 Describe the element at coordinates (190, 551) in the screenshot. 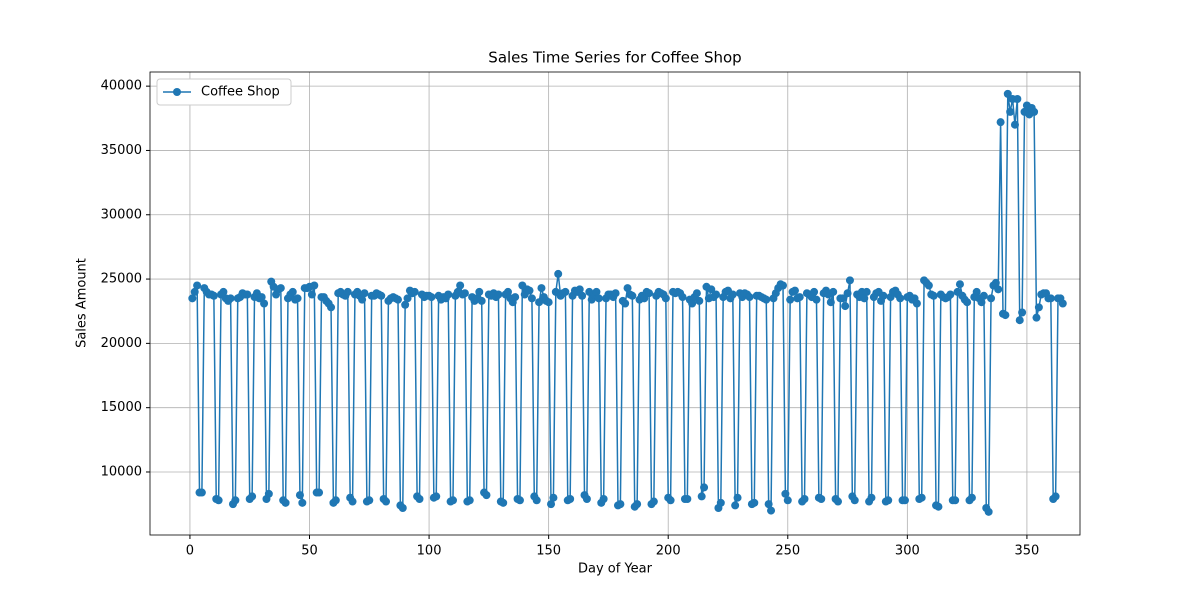

I see `x-tick-label: 0` at that location.